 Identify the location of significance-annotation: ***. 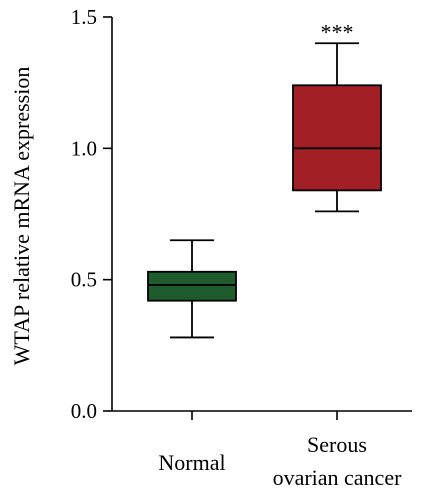
(337, 31).